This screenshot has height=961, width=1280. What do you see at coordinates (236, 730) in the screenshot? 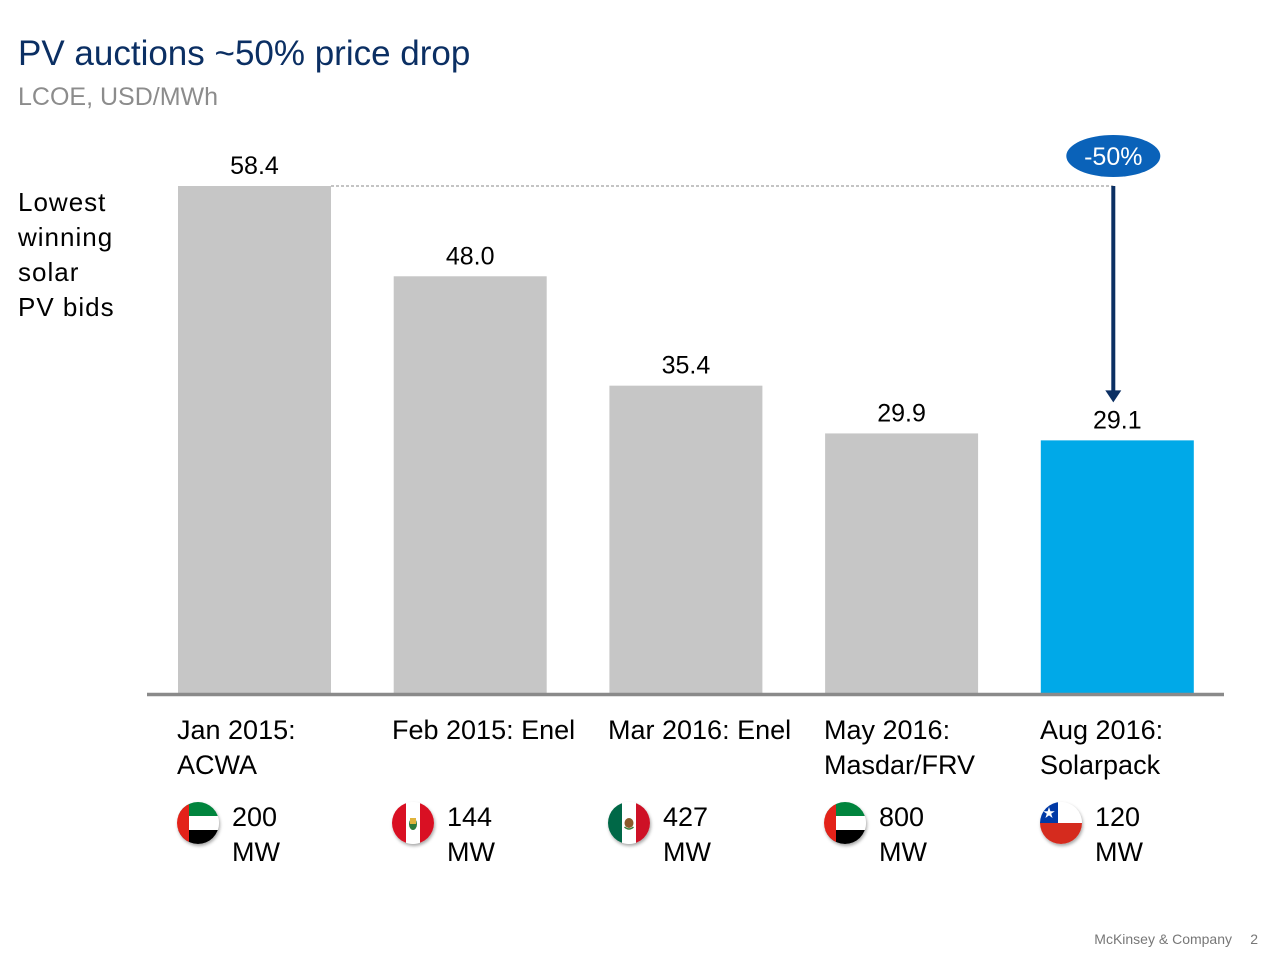
I see `category-label-line: Jan 2015:` at bounding box center [236, 730].